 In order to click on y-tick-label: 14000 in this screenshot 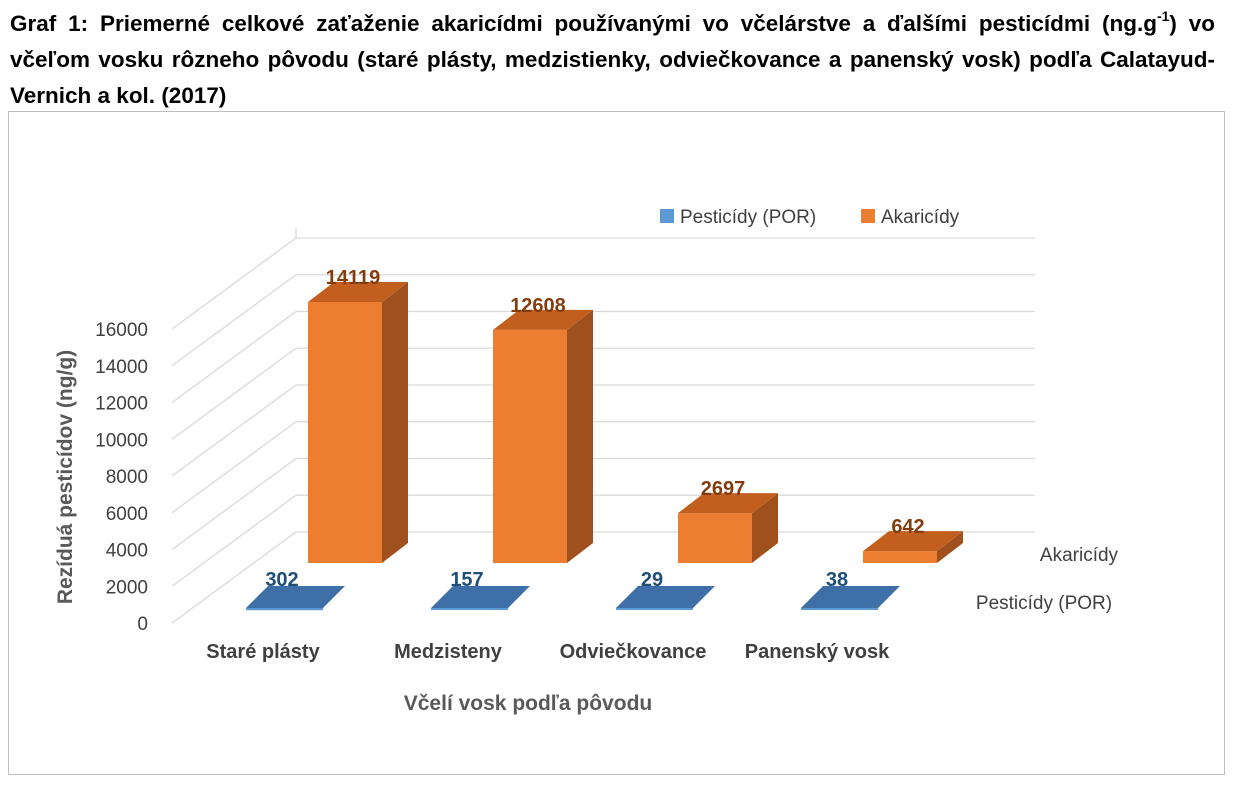, I will do `click(121, 367)`.